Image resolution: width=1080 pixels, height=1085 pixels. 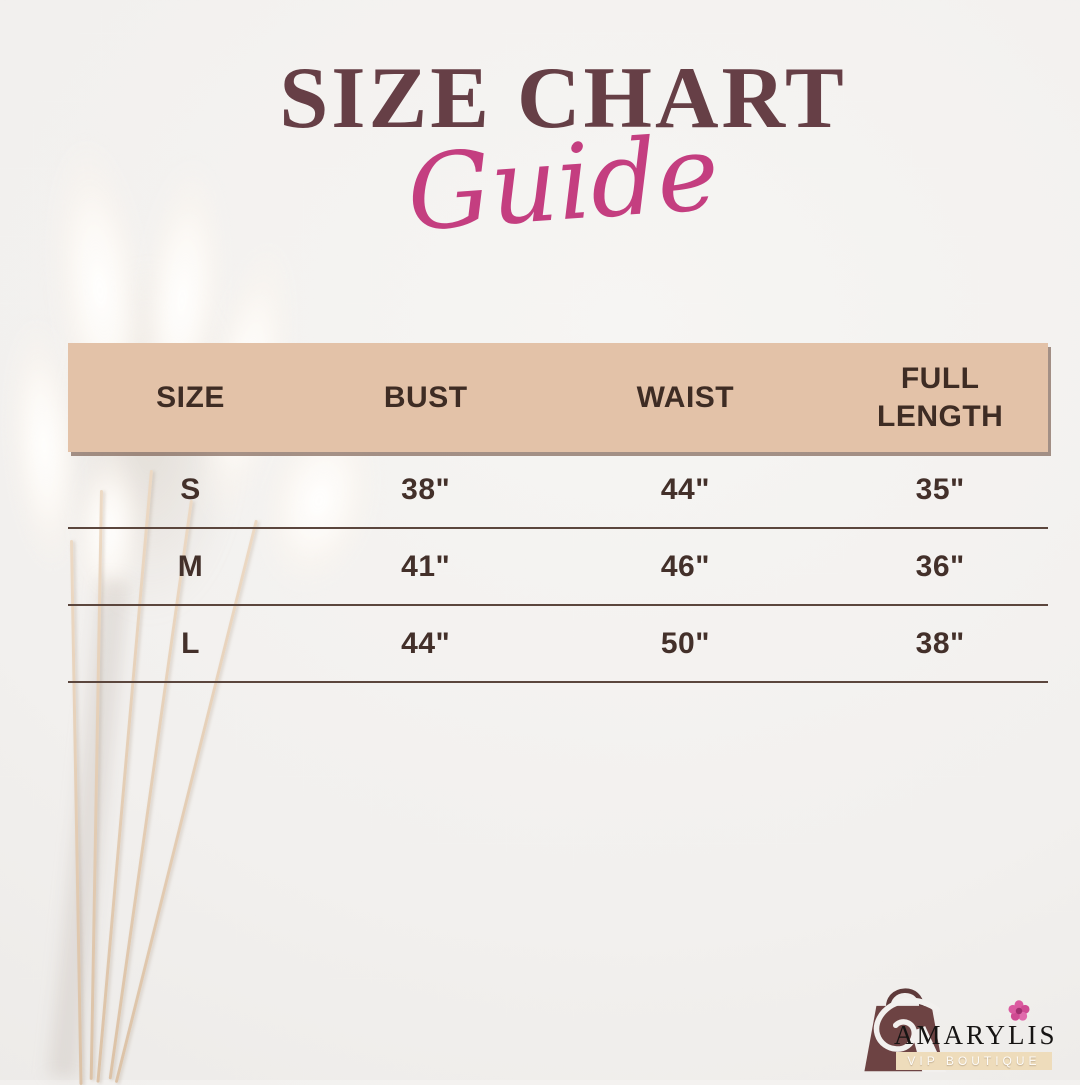 What do you see at coordinates (940, 489) in the screenshot?
I see `cell-full-length: 35"` at bounding box center [940, 489].